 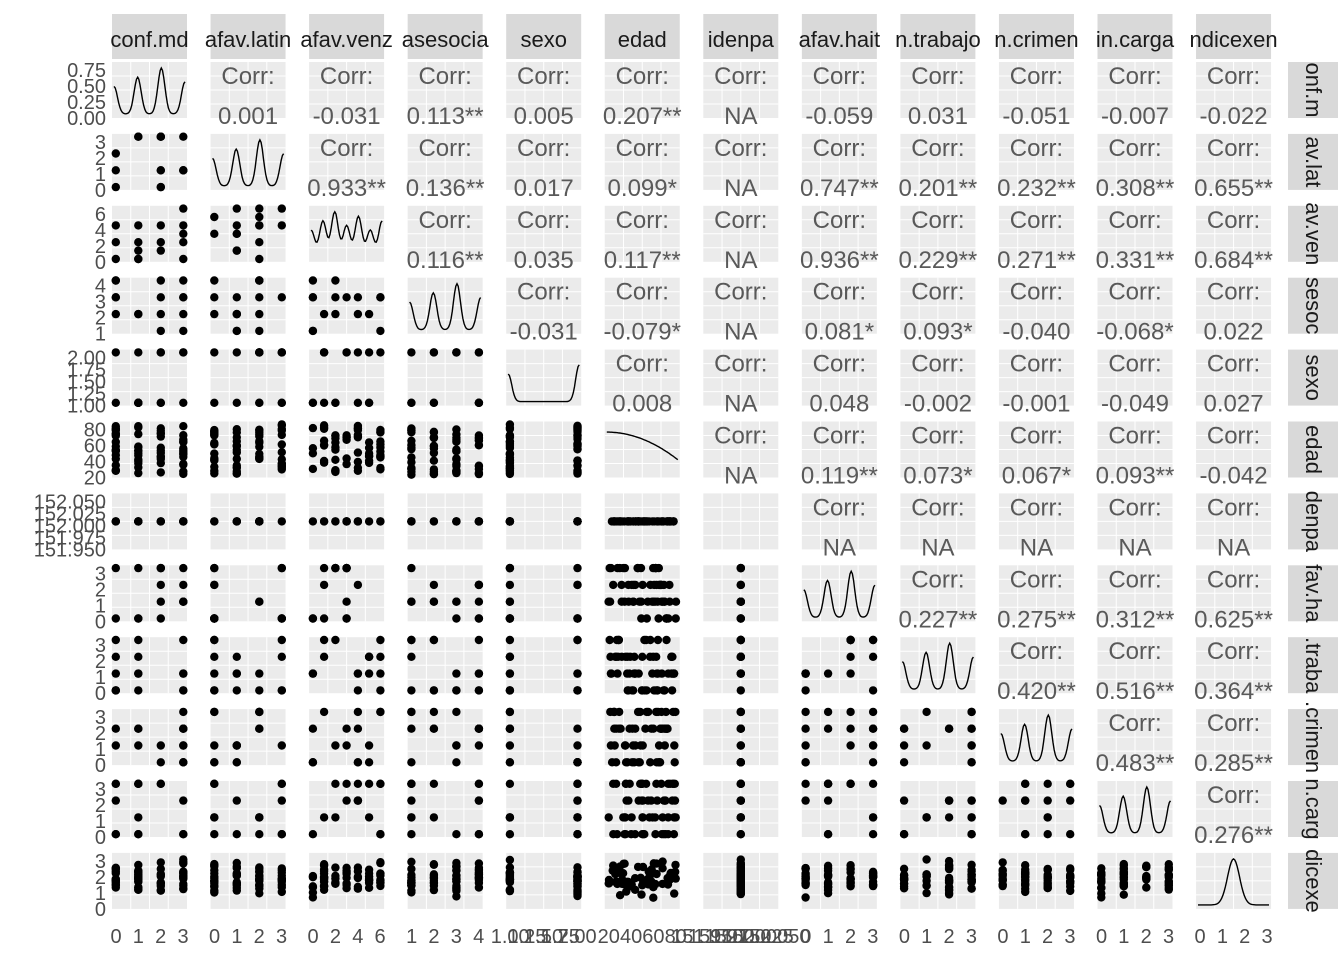 I want to click on column-strip, so click(x=1036, y=36).